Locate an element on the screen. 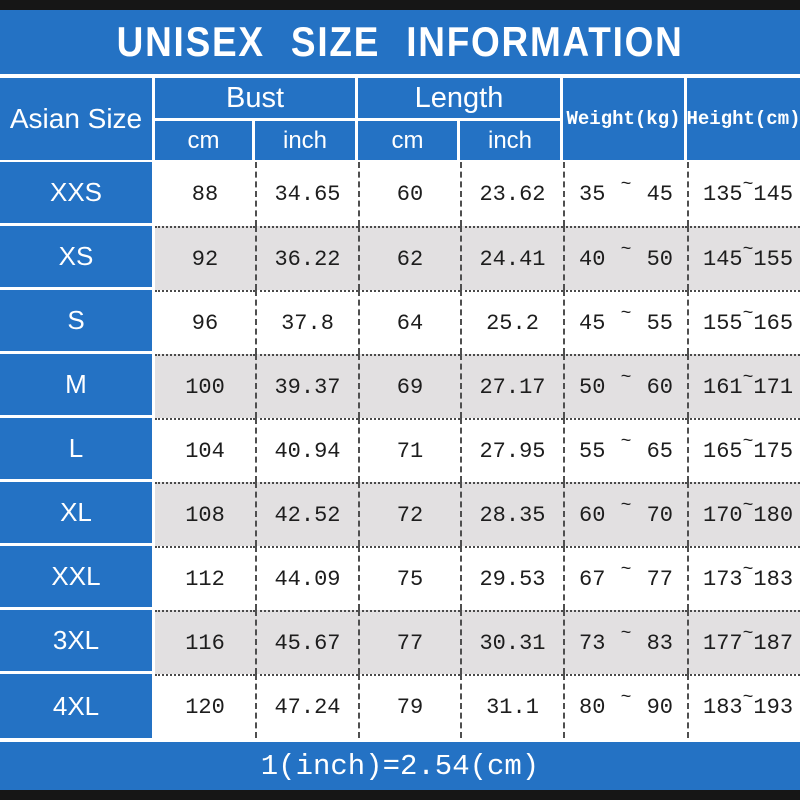  weight-min: 40 is located at coordinates (592, 259).